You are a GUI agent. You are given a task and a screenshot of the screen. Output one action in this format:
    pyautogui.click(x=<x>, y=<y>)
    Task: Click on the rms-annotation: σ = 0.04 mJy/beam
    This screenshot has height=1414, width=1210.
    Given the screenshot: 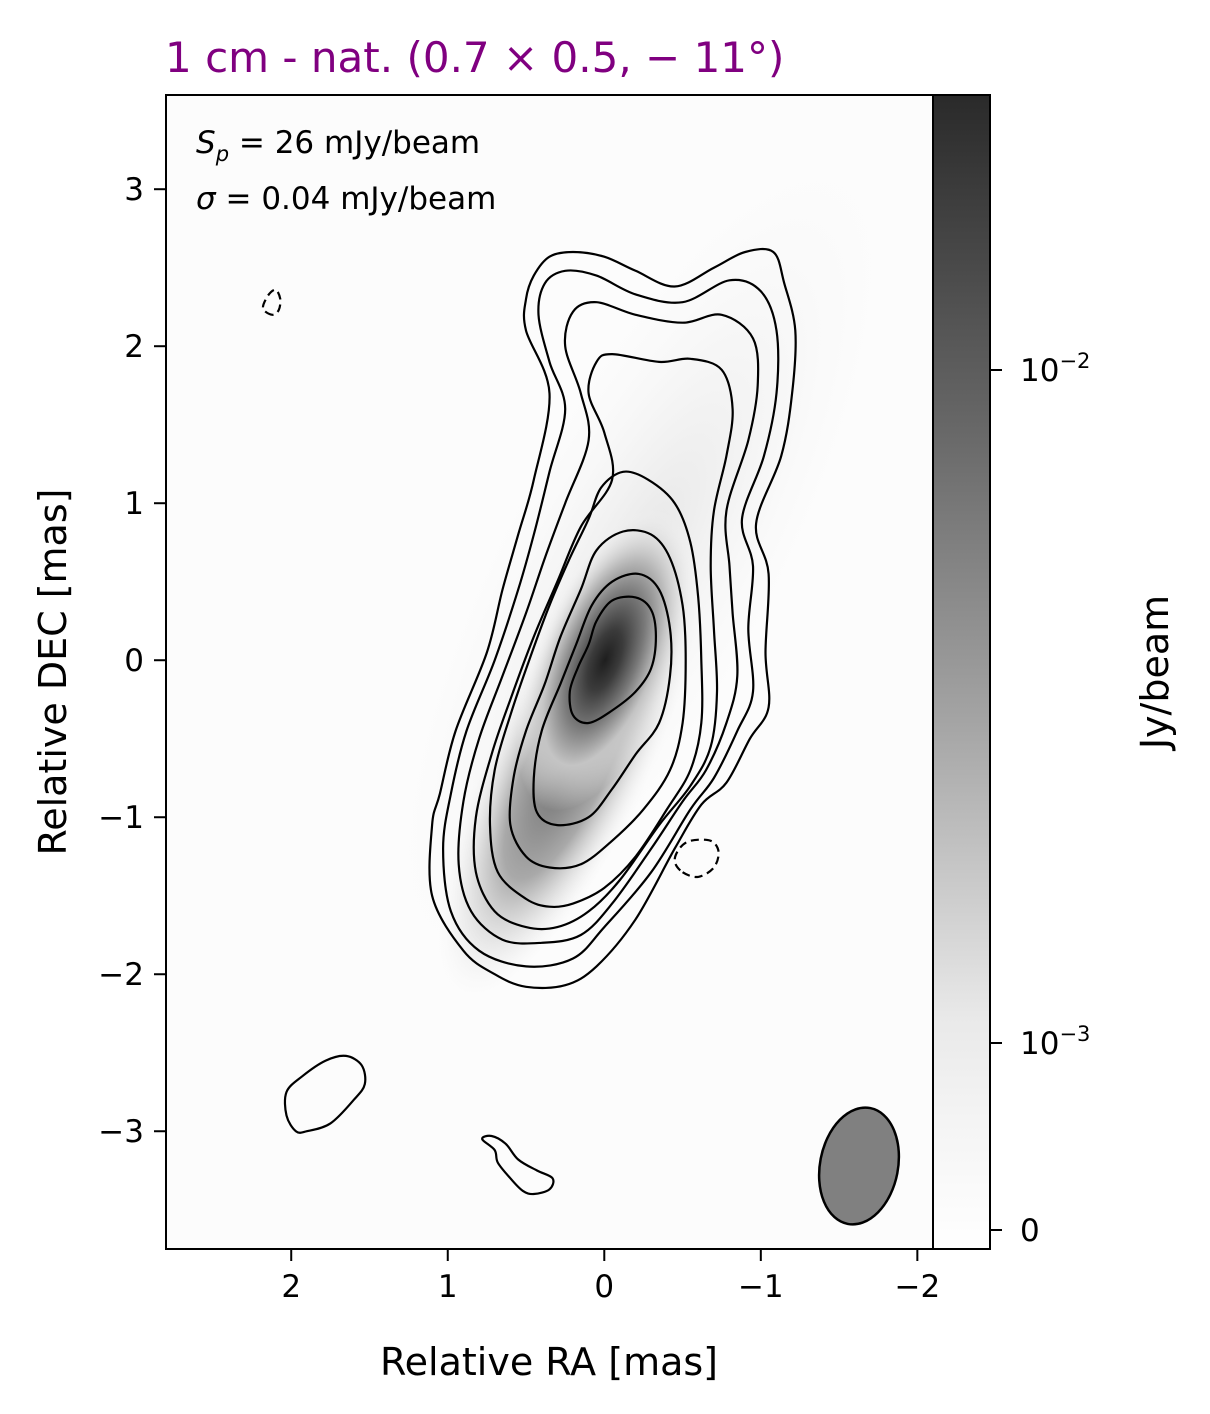 What is the action you would take?
    pyautogui.click(x=346, y=199)
    